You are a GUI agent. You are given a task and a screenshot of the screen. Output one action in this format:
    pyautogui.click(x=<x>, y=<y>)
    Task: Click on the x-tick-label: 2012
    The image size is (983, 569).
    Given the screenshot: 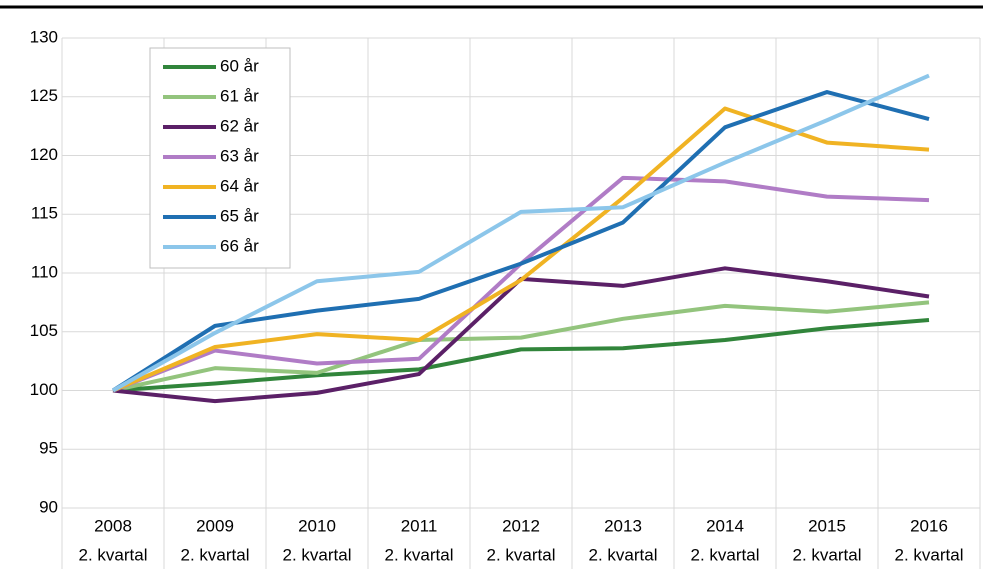 What is the action you would take?
    pyautogui.click(x=521, y=525)
    